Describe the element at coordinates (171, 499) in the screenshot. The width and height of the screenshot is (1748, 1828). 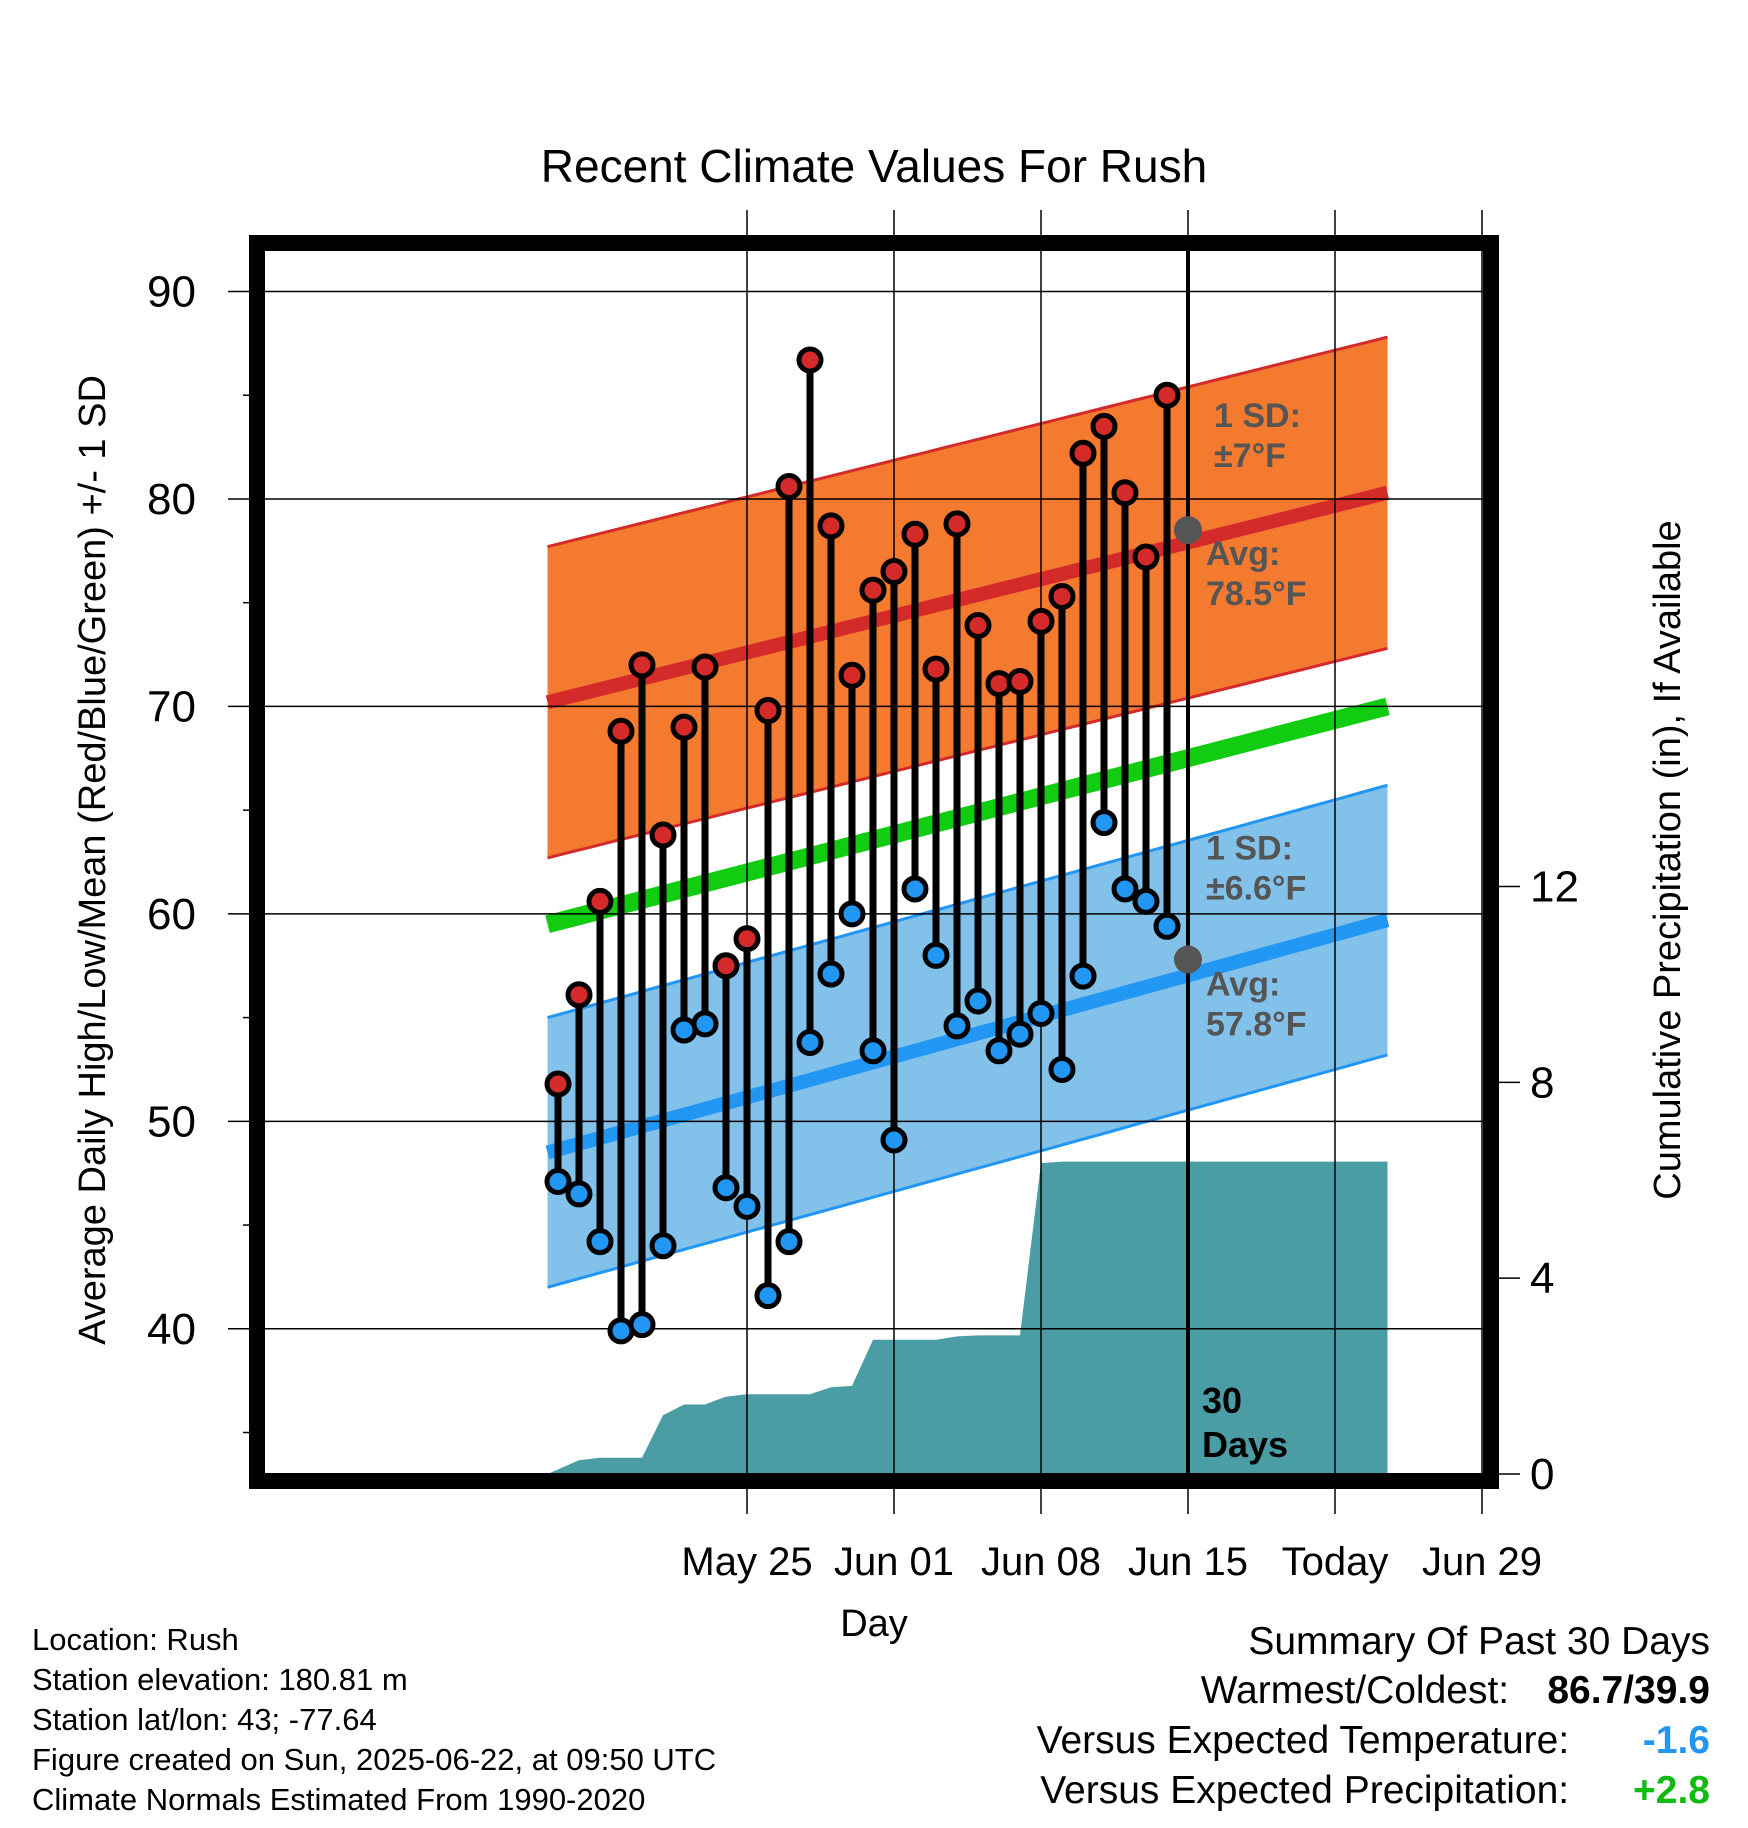
I see `y-tick-label: 80` at that location.